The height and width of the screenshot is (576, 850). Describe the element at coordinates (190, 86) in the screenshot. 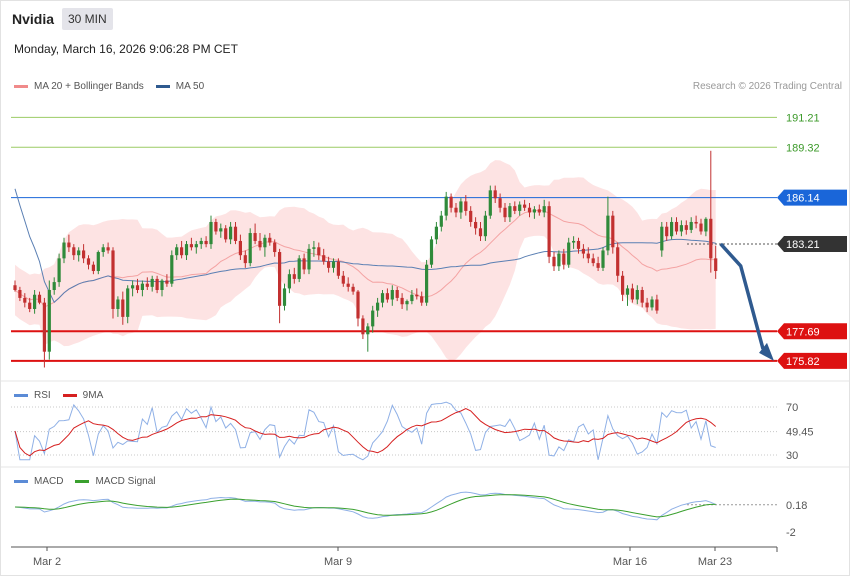

I see `legend-label-ma50: MA 50` at that location.